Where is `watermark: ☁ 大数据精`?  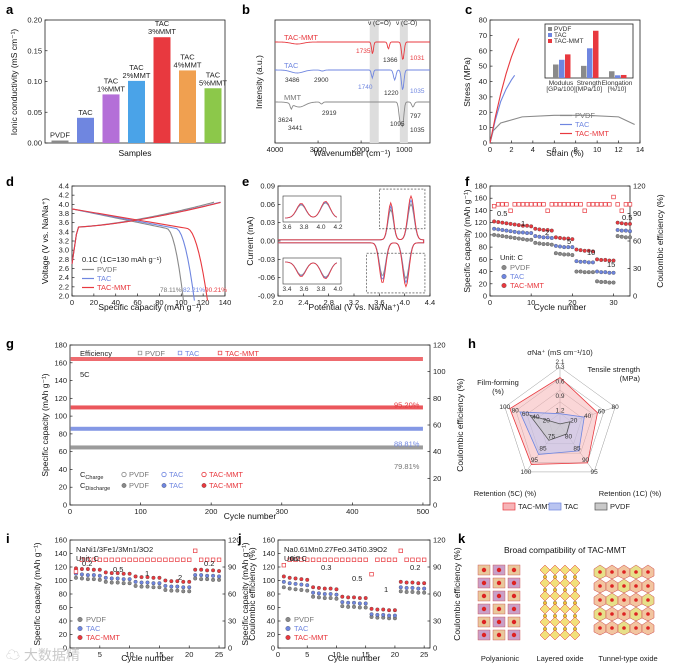
watermark: ☁ 大数据精 is located at coordinates (43, 655).